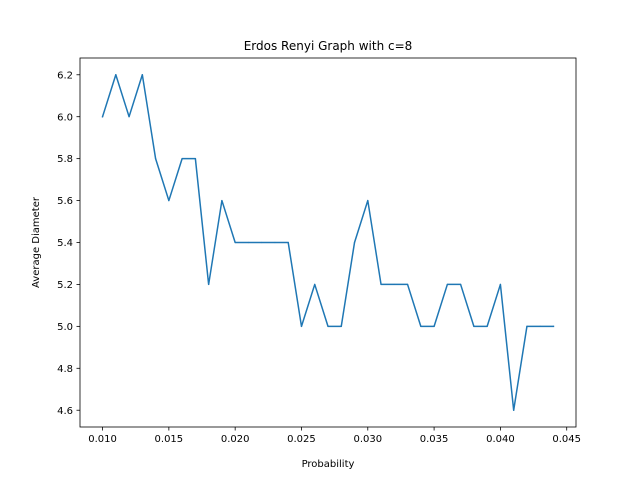  Describe the element at coordinates (65, 117) in the screenshot. I see `y-tick-label: 6.0` at that location.